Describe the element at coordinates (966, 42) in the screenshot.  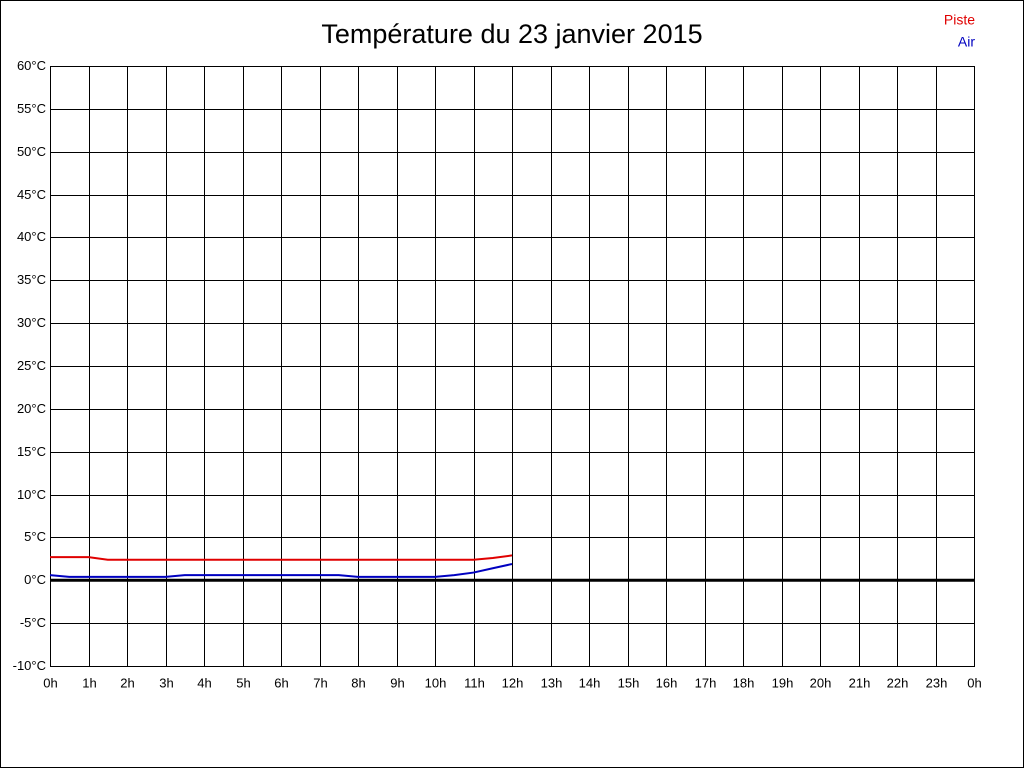
I see `legend-label: Air` at that location.